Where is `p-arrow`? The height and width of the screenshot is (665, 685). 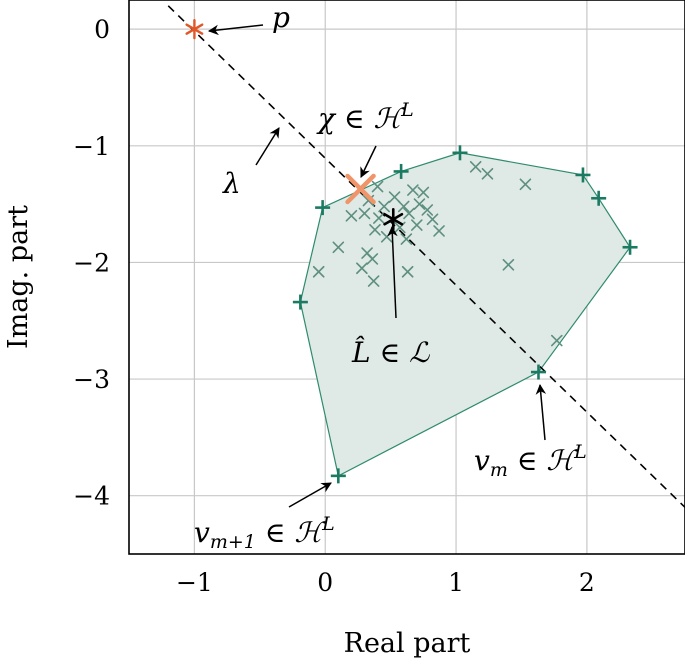 p-arrow is located at coordinates (235, 30).